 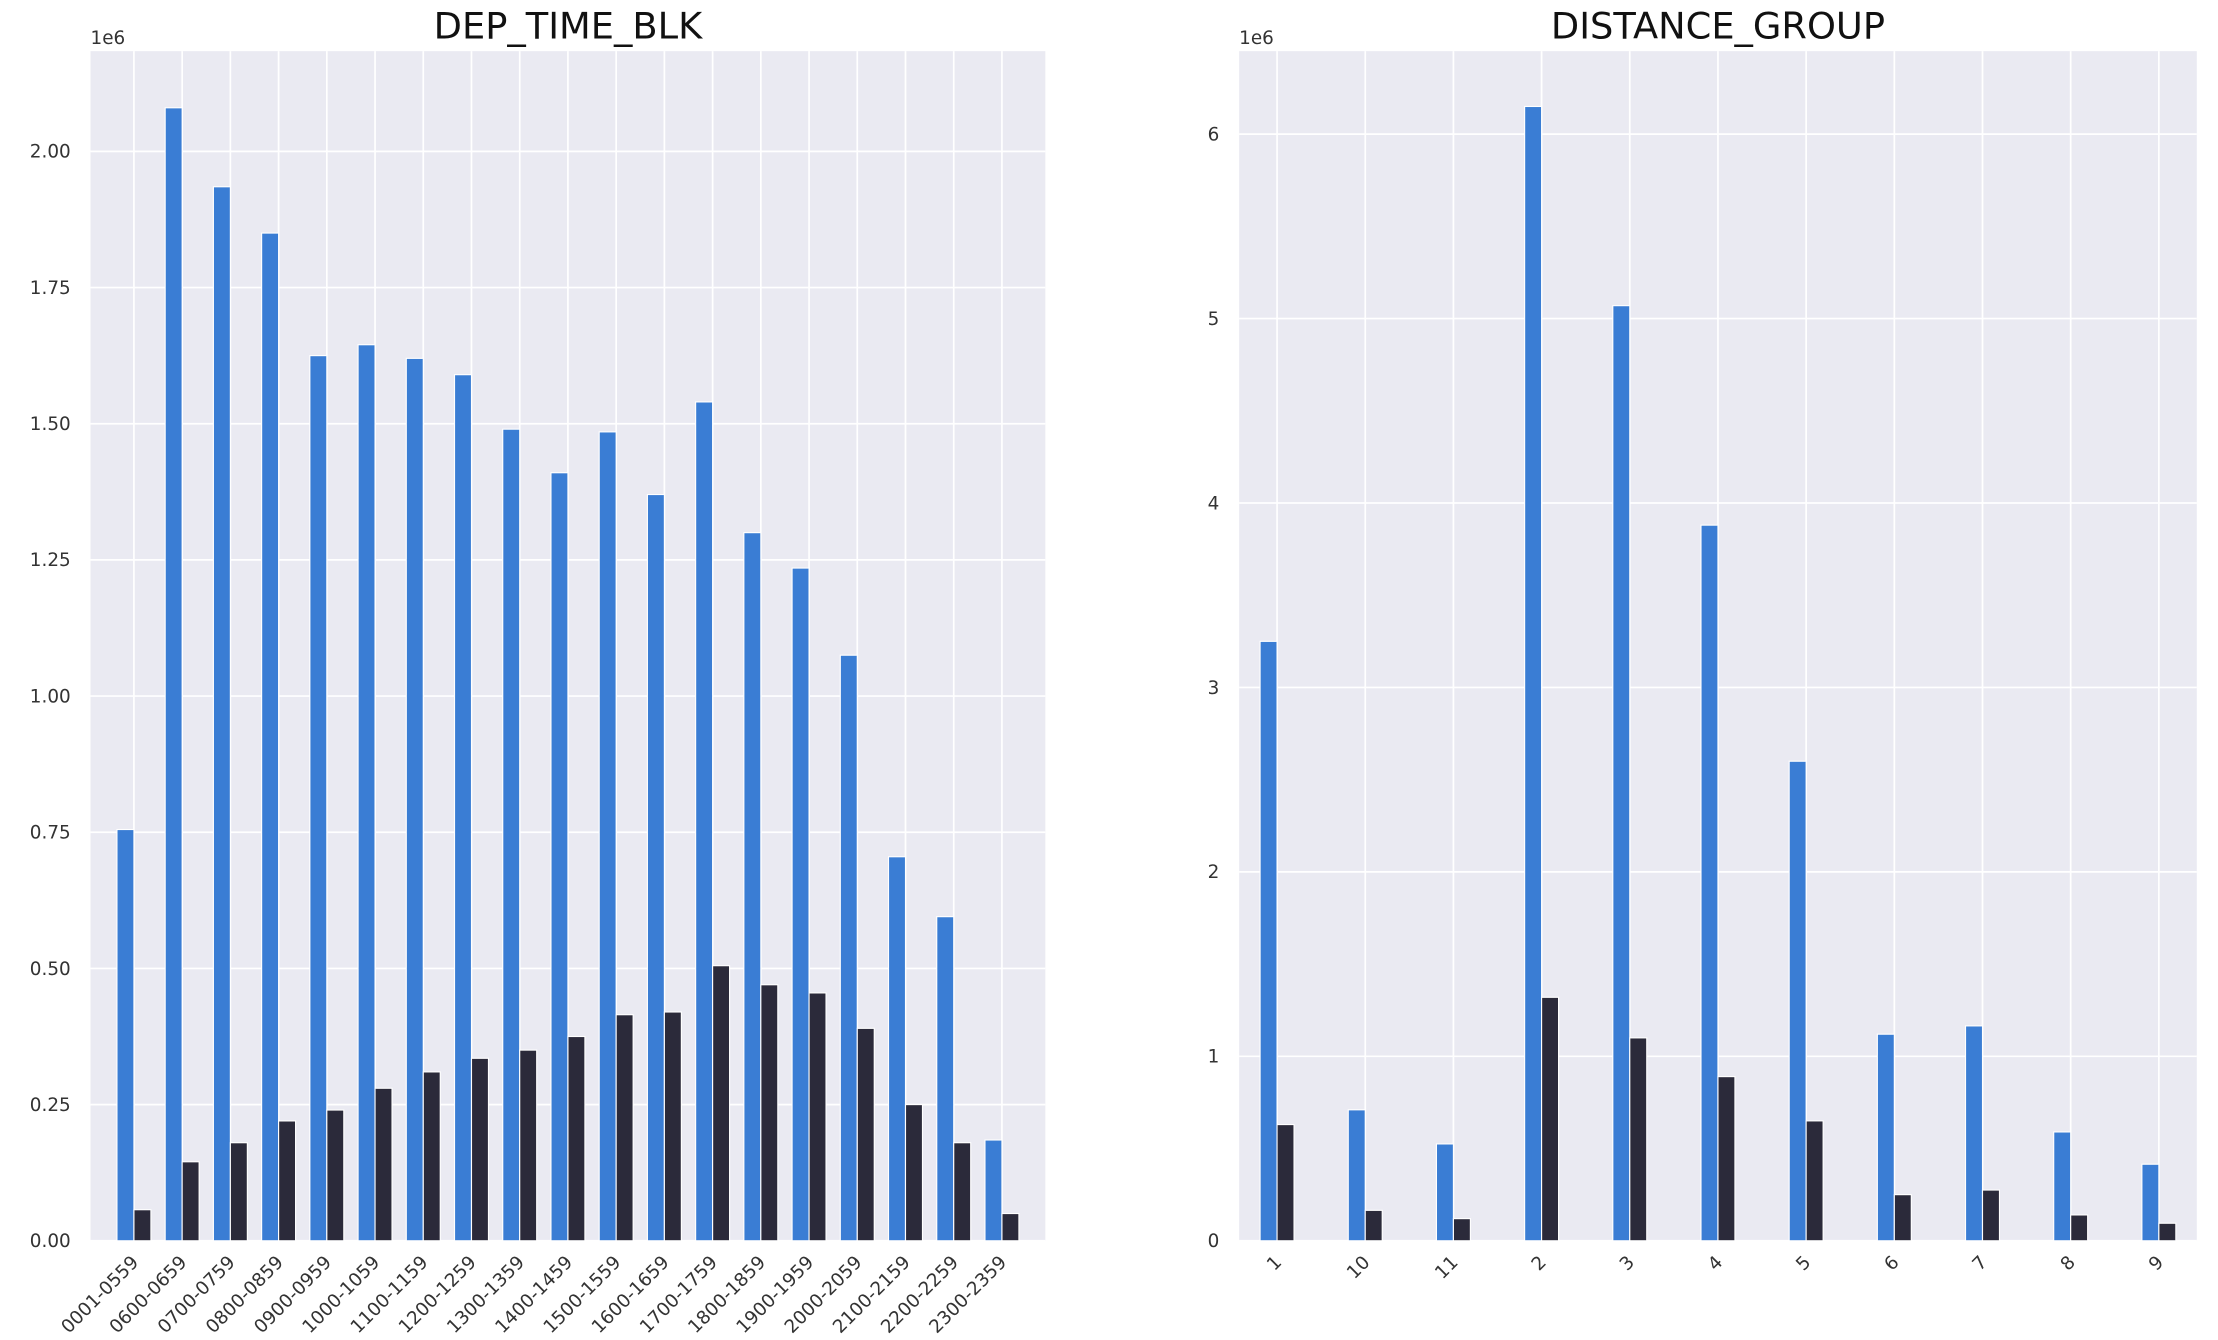 I want to click on x-tick-label: 7, so click(x=1980, y=1263).